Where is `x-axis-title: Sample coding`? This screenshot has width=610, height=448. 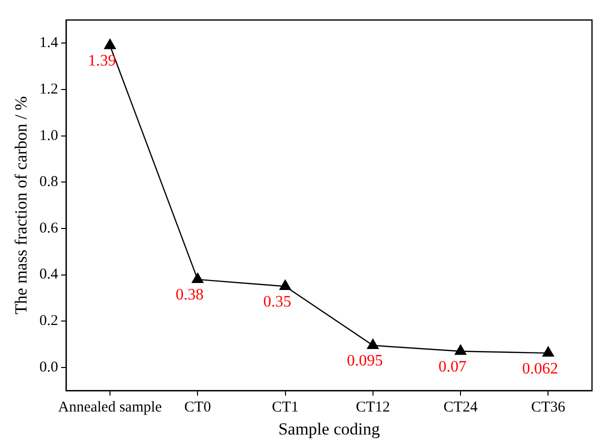 x-axis-title: Sample coding is located at coordinates (329, 428).